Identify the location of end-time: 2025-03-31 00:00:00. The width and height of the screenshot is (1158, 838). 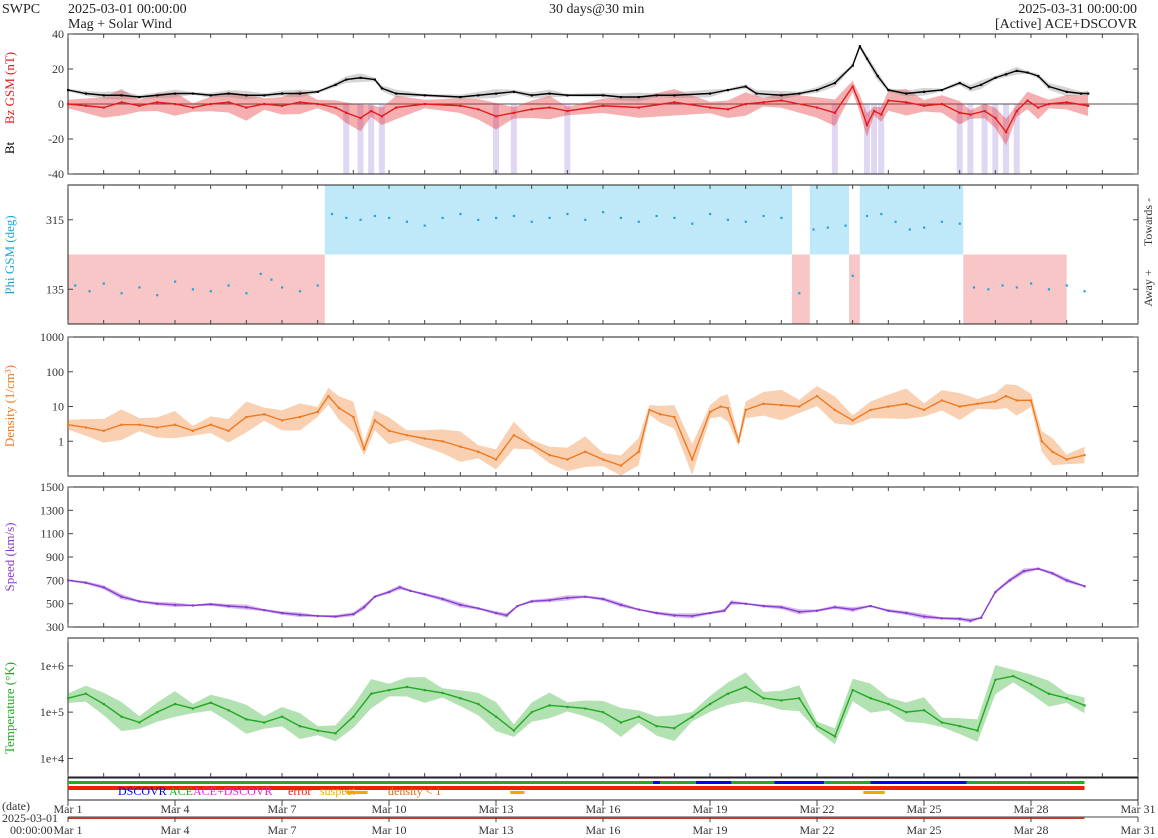
(1077, 9).